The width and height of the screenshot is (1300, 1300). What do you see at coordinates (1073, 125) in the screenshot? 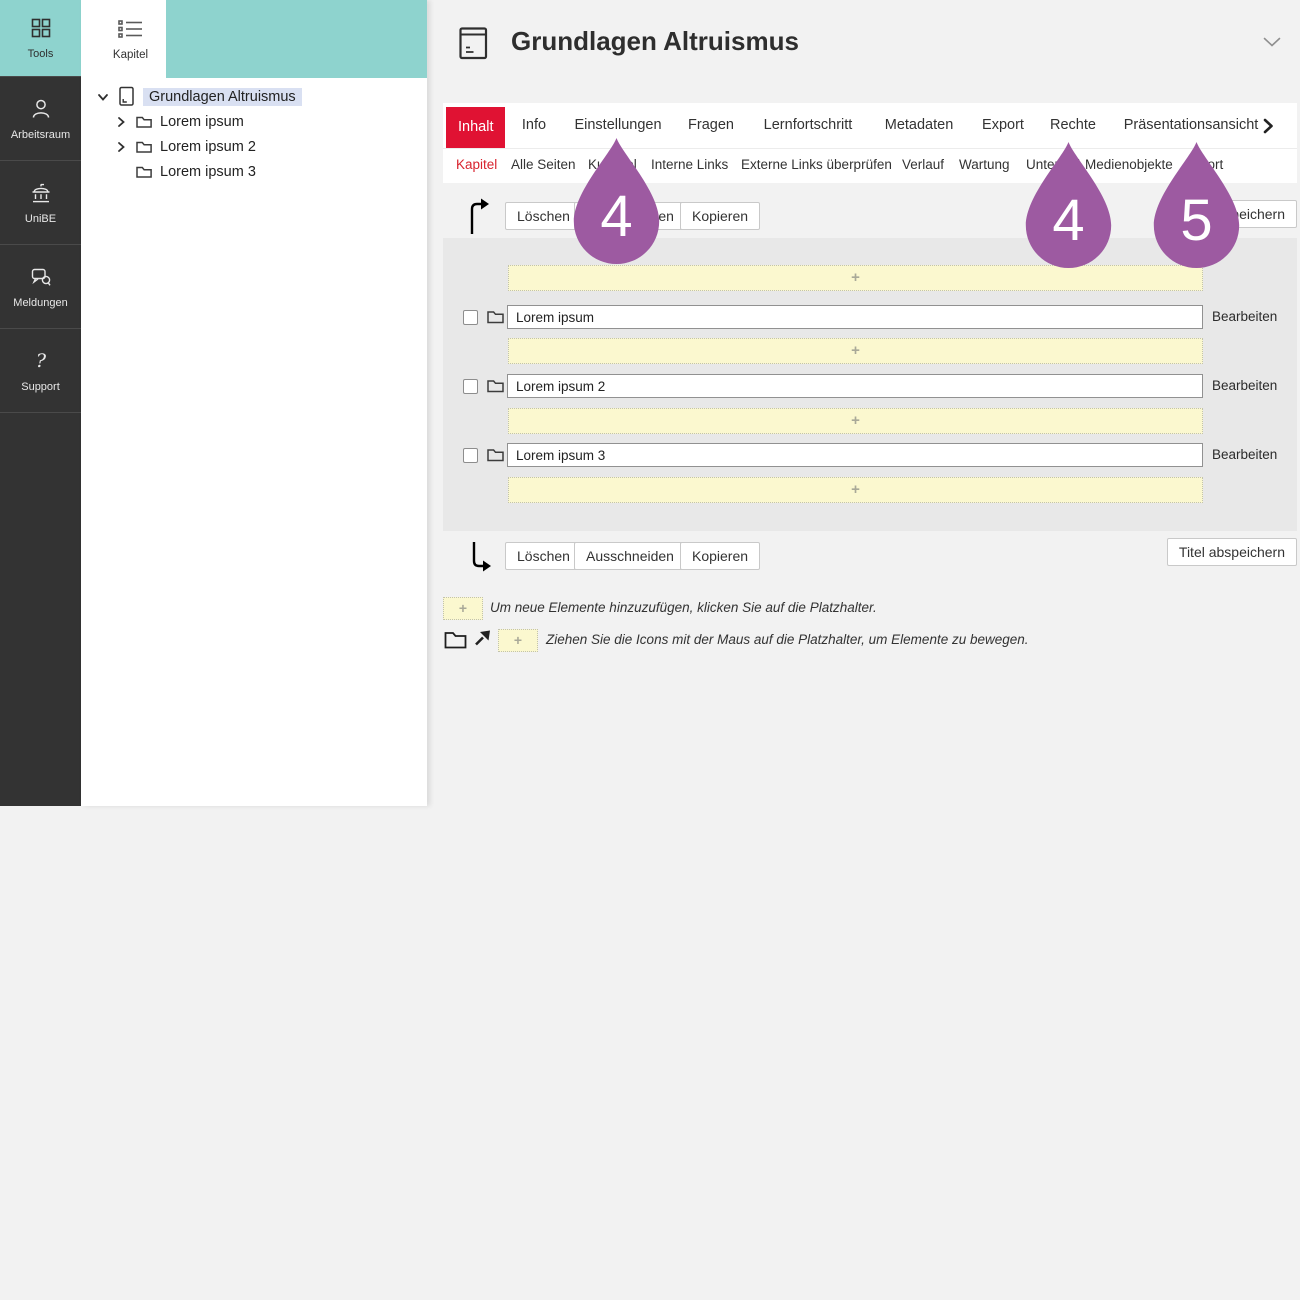
I see `tab-rechte: Rechte` at bounding box center [1073, 125].